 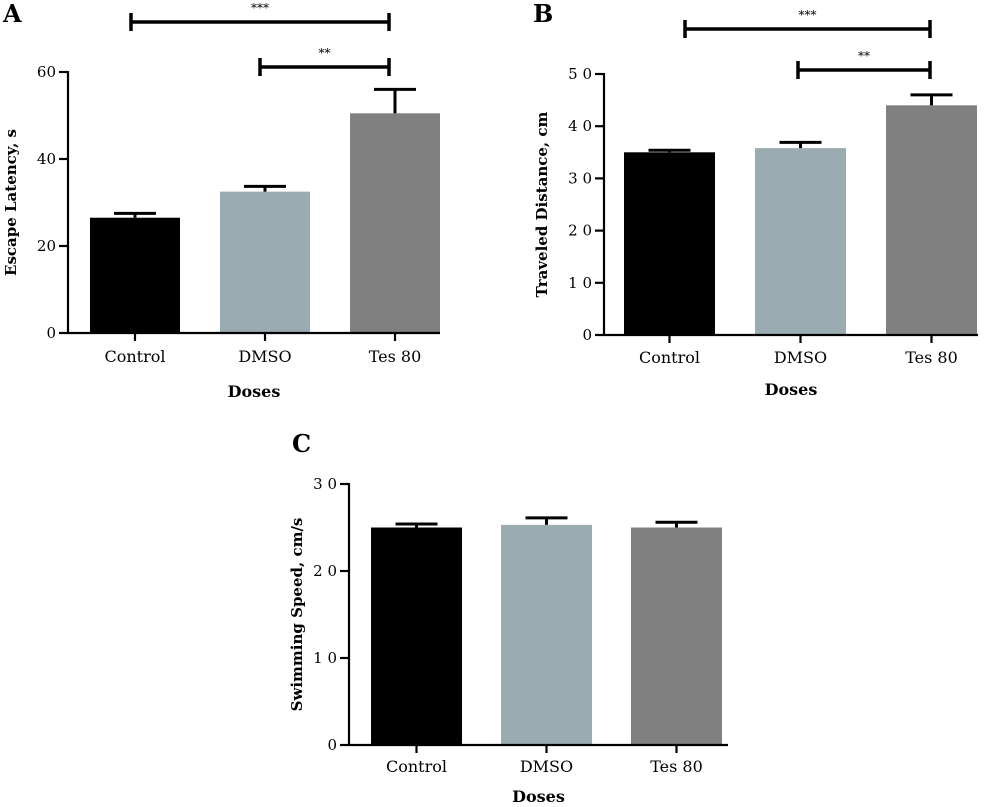 I want to click on y-axis-title: Escape Latency, s, so click(x=11, y=202).